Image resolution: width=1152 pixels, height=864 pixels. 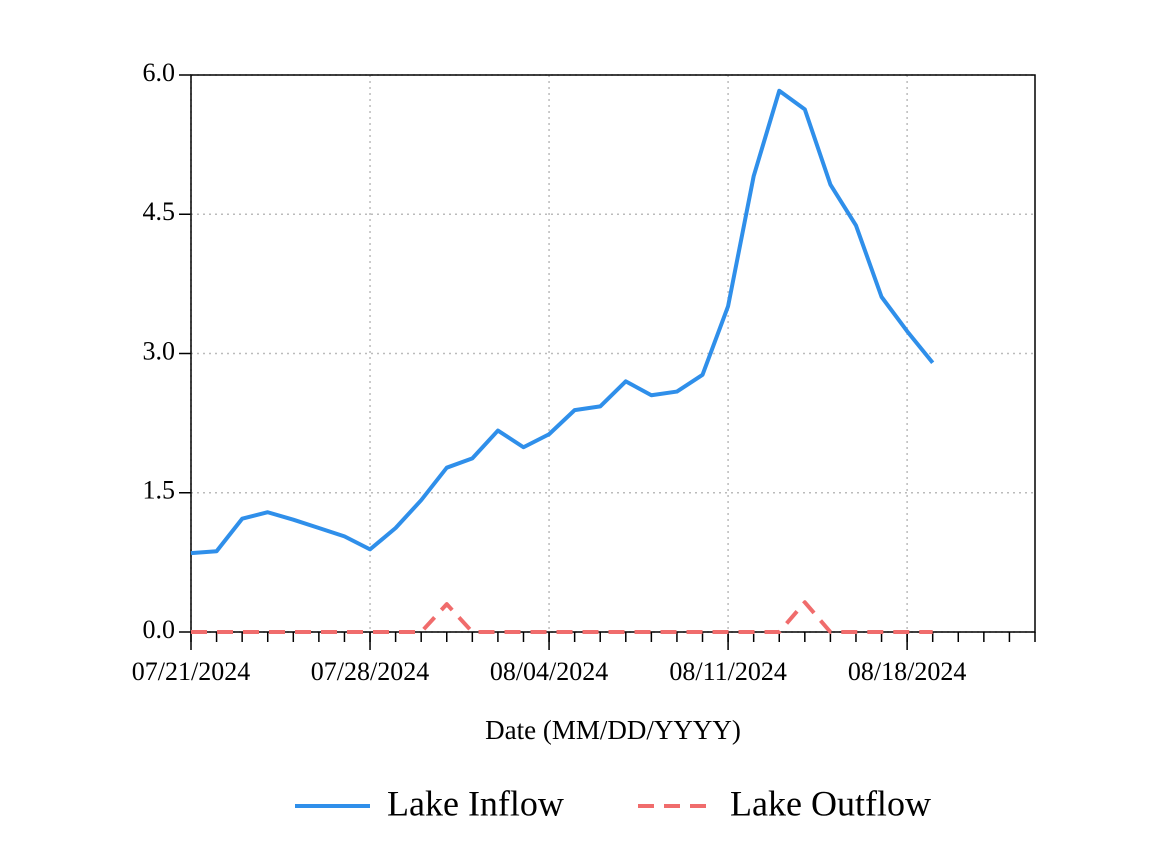 I want to click on legend-label: Lake Outflow, so click(x=830, y=803).